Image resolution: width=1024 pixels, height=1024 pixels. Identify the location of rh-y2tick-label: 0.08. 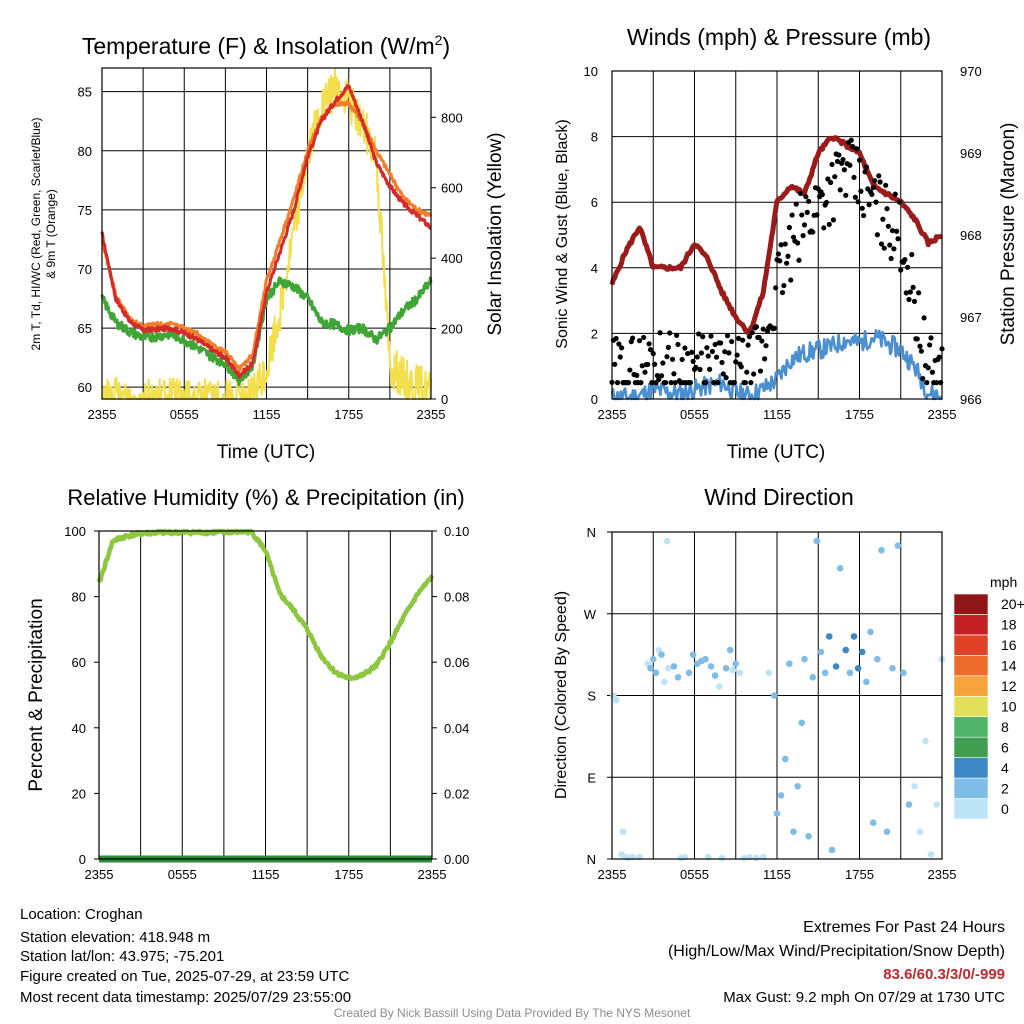
(456, 597).